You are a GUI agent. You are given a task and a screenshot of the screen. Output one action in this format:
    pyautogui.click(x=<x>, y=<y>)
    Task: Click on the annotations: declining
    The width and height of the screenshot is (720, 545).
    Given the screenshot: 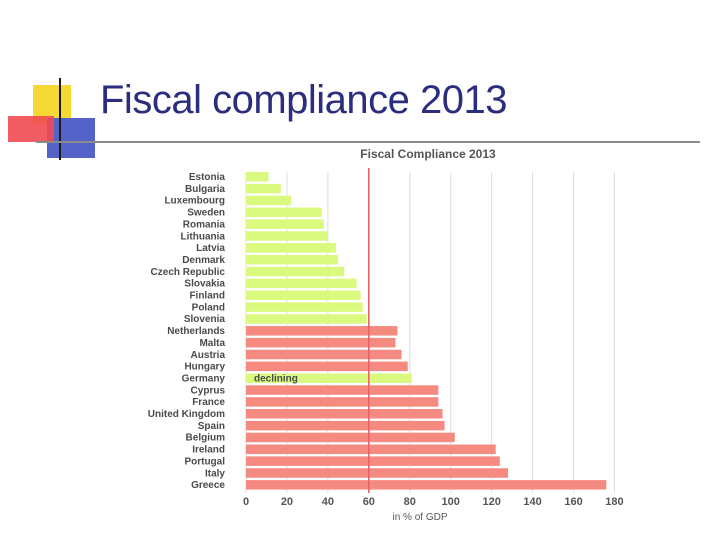 What is the action you would take?
    pyautogui.click(x=276, y=378)
    